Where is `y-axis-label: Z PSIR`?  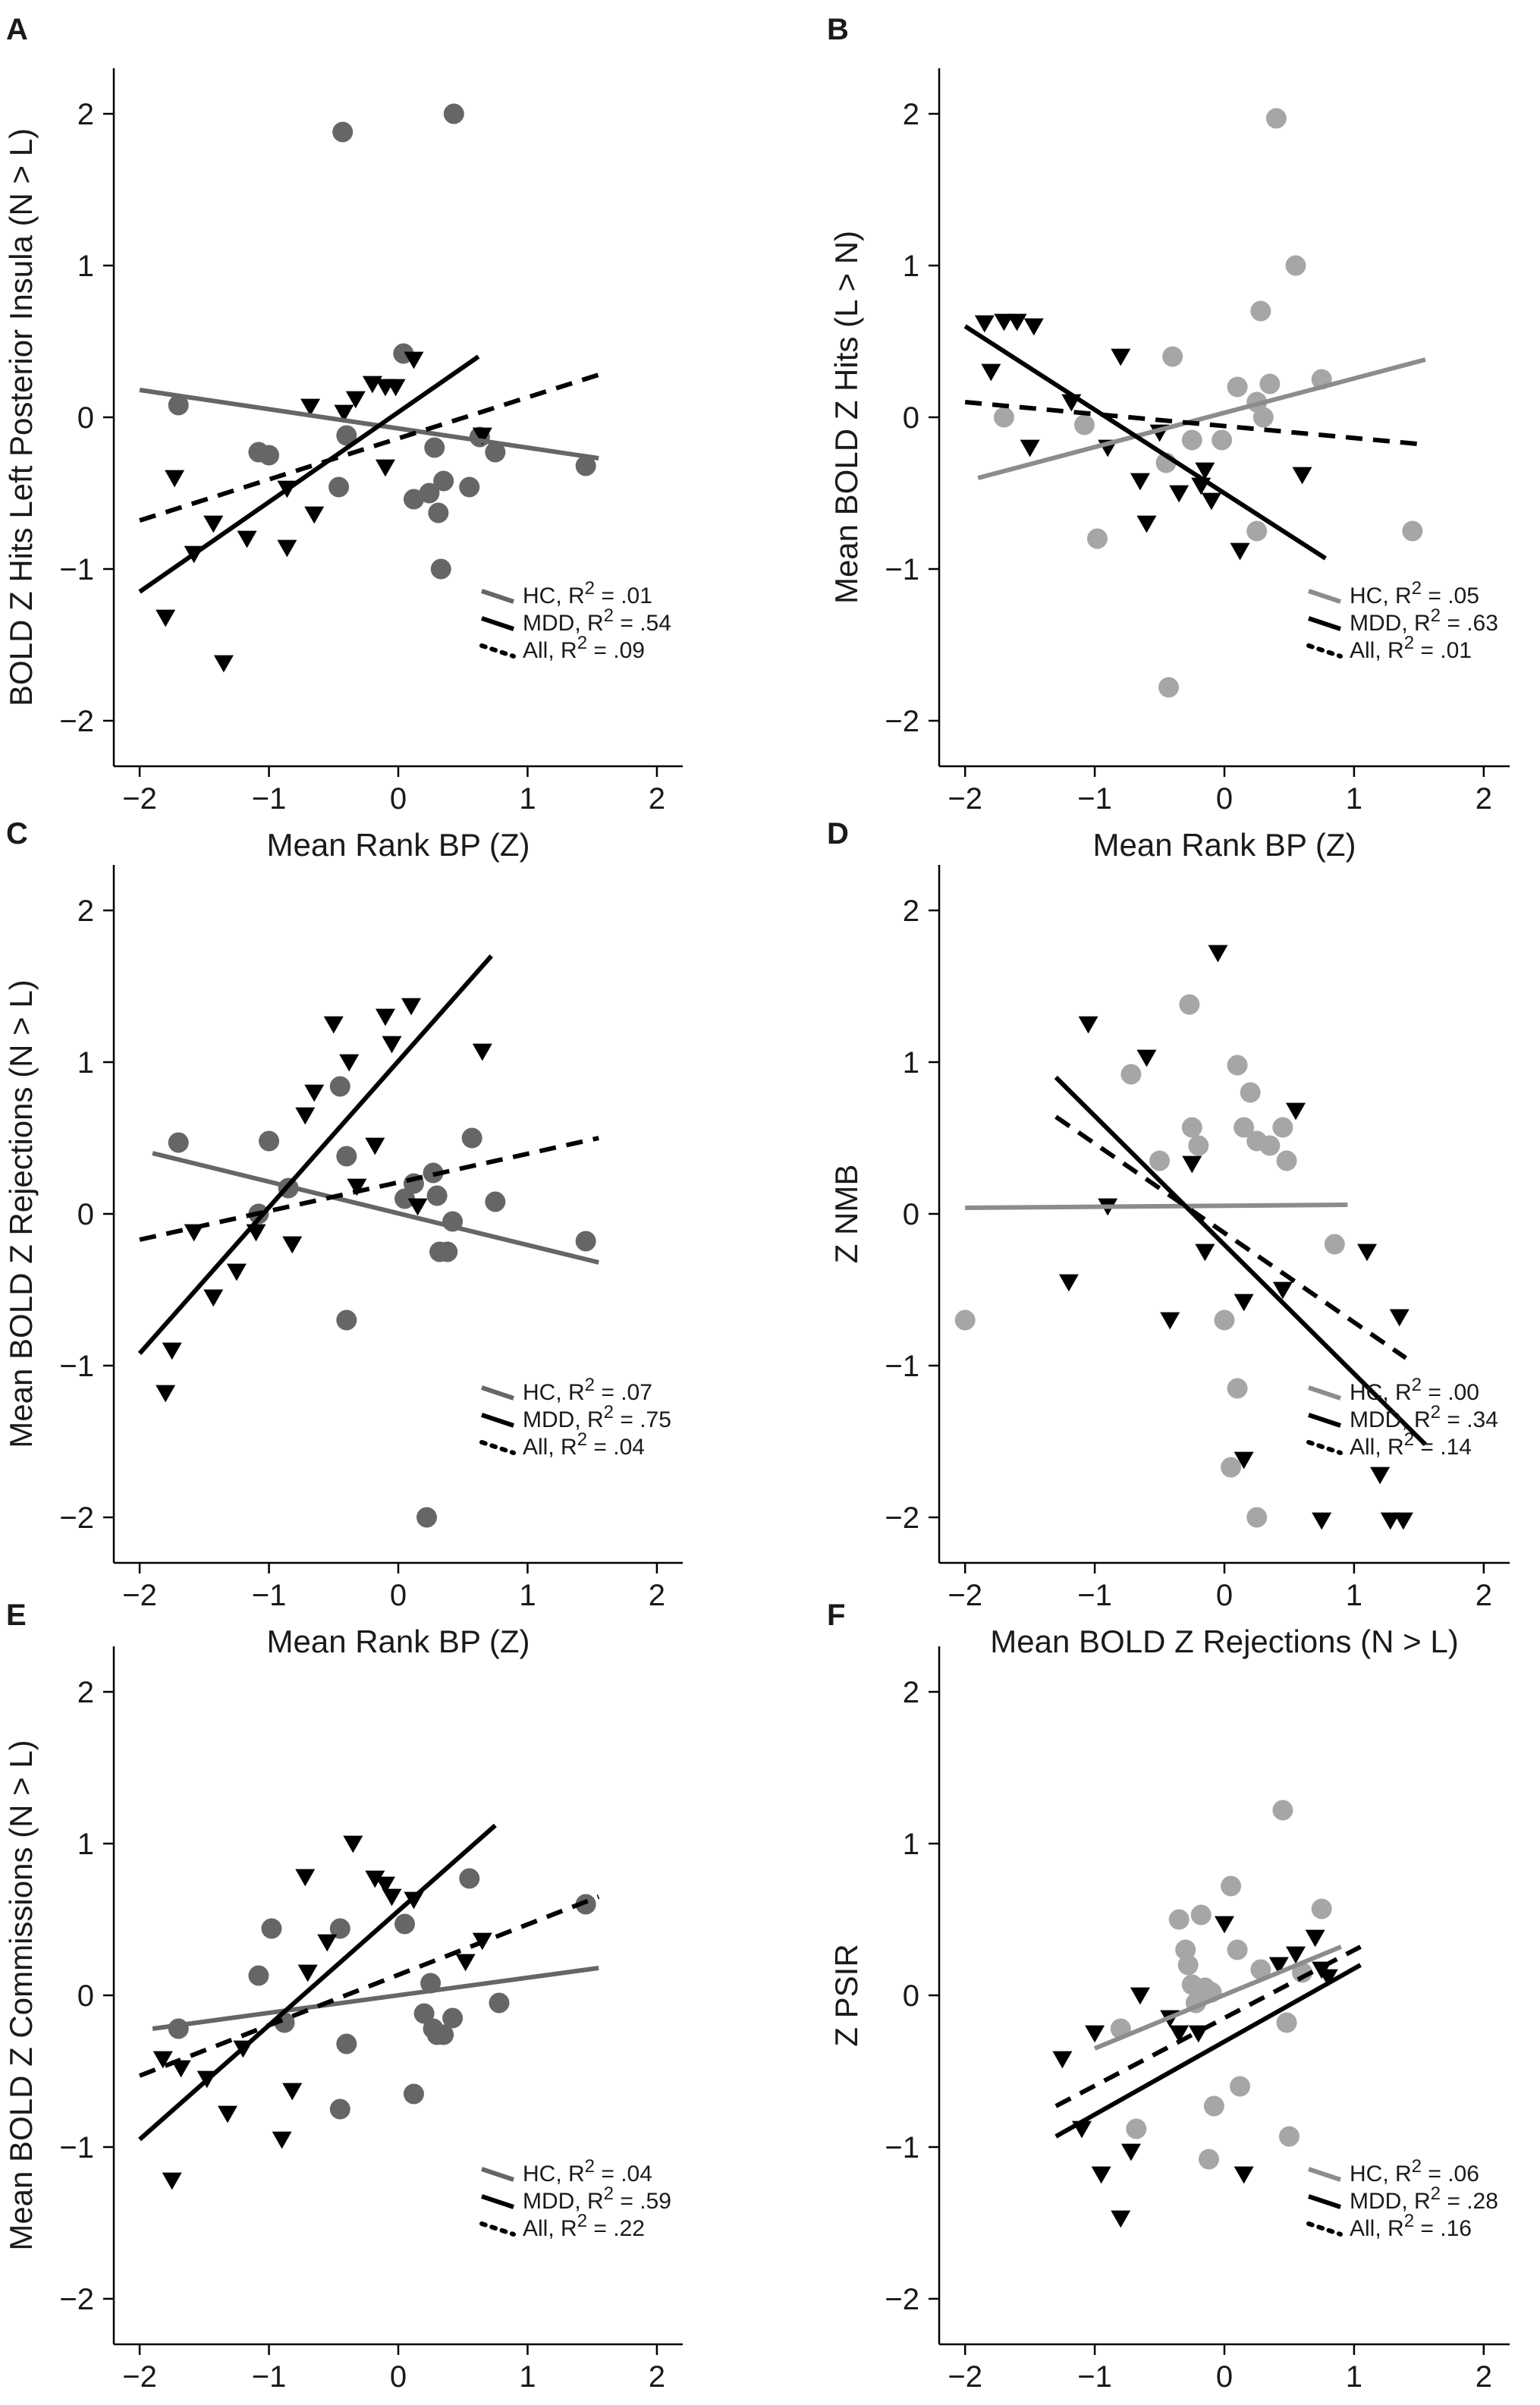 y-axis-label: Z PSIR is located at coordinates (846, 1995).